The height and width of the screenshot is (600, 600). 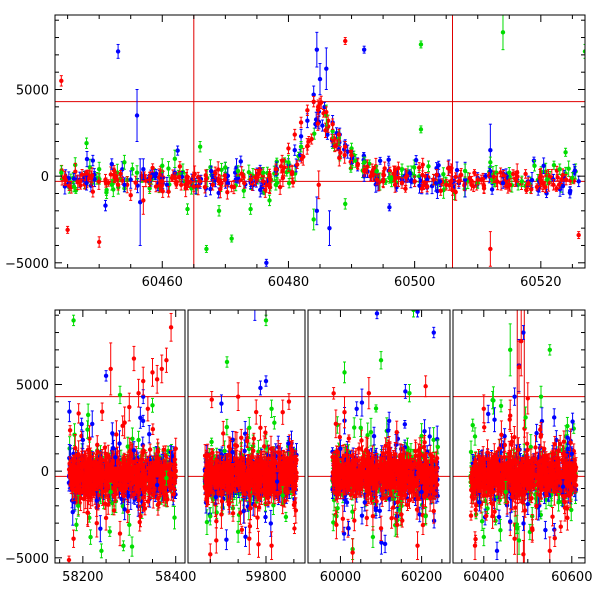 I want to click on bottom-segment-1: 58200 58400, so click(x=125, y=447).